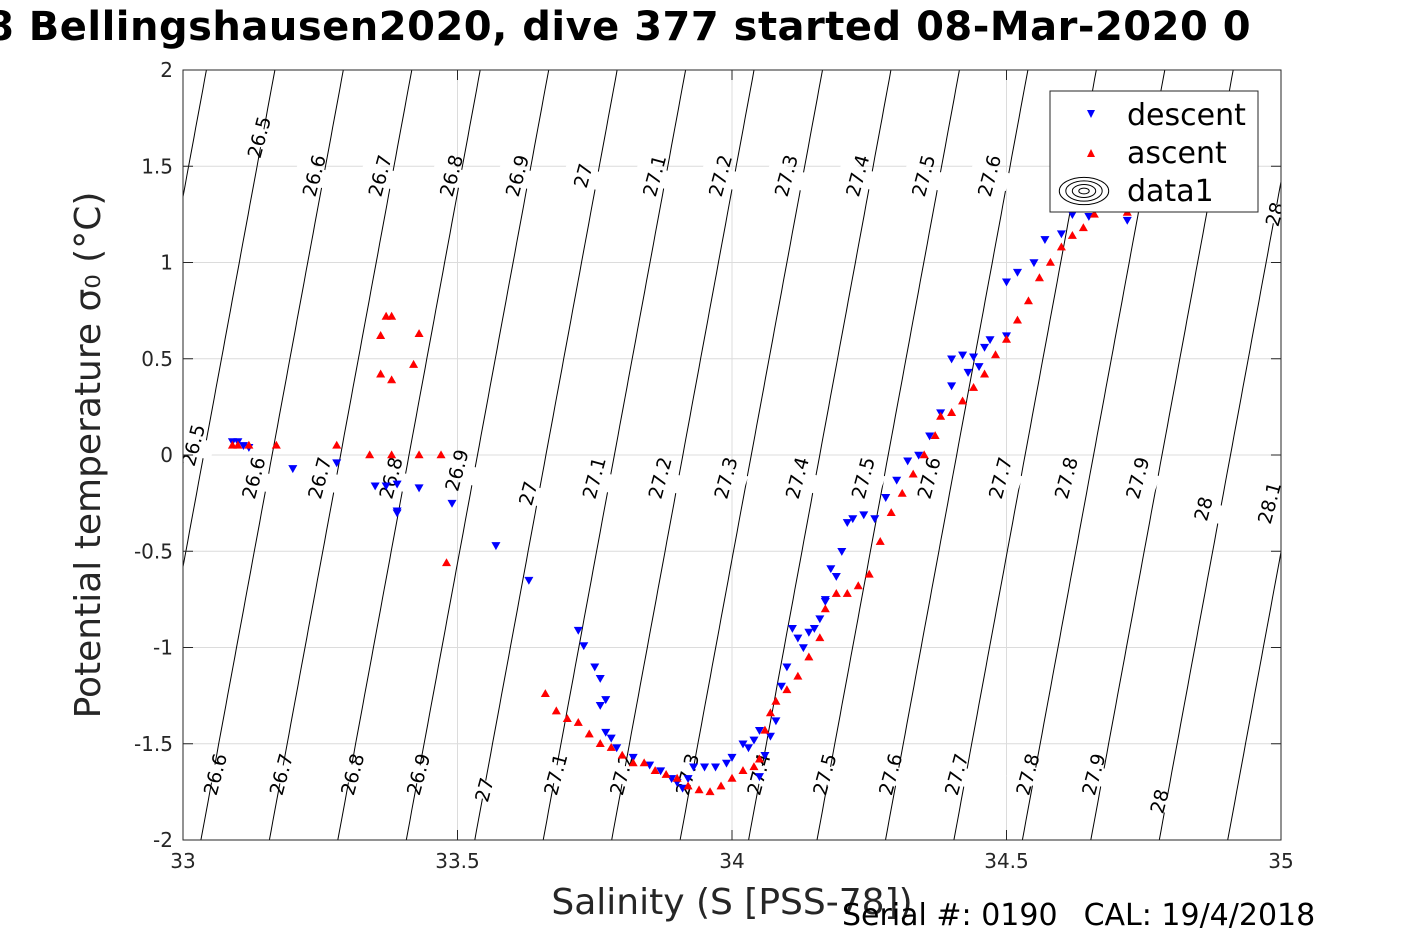 The height and width of the screenshot is (945, 1417). I want to click on contour-label: 27.6, so click(930, 478).